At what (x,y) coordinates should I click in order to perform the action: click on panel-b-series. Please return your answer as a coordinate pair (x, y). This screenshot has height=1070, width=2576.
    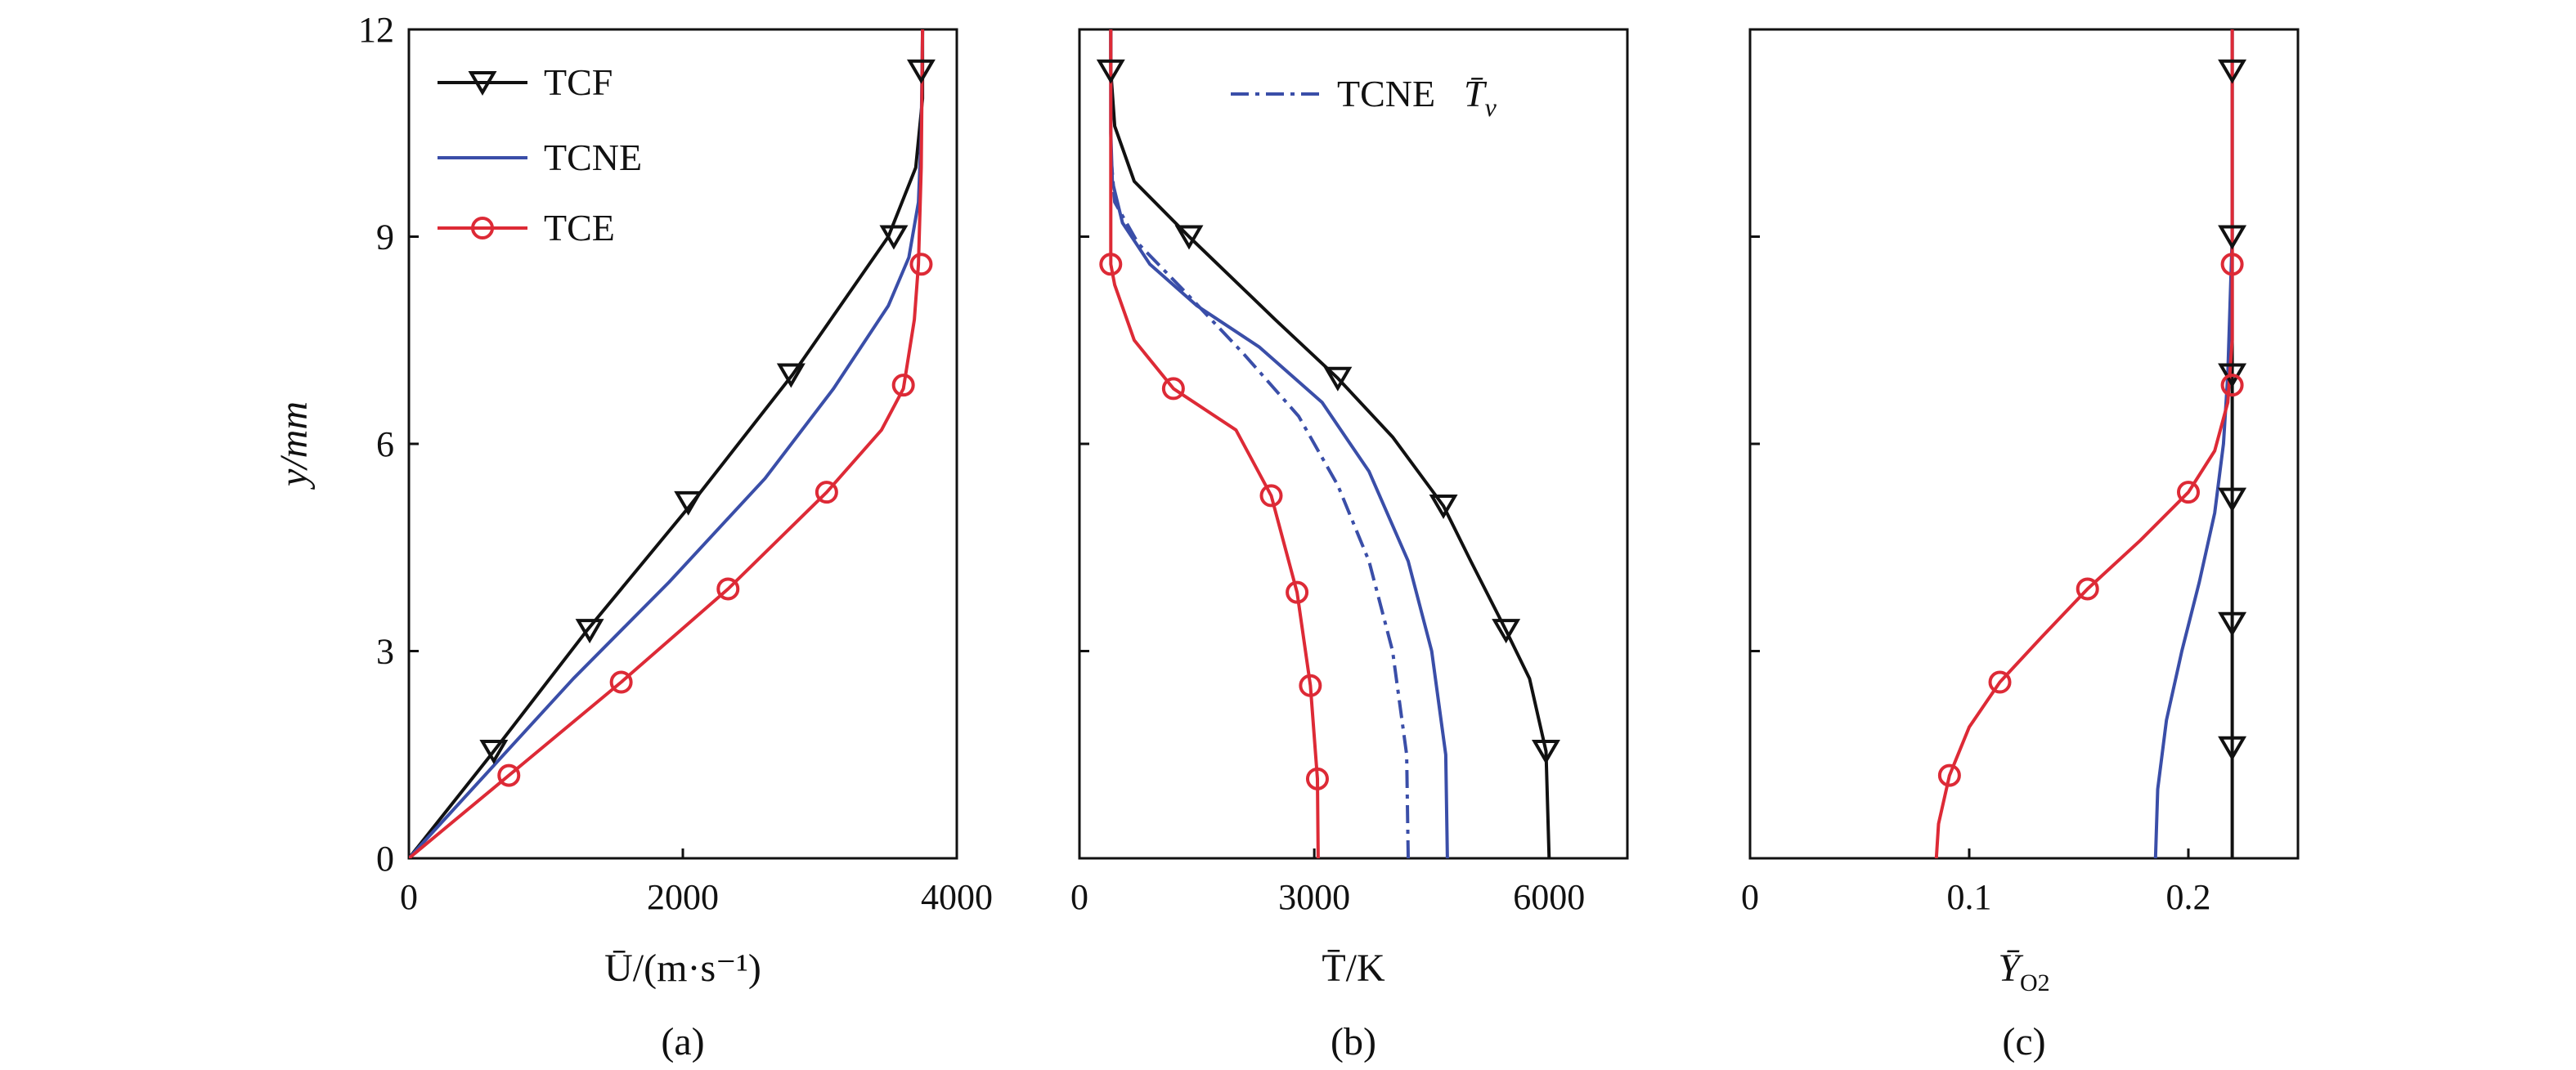
    Looking at the image, I should click on (1330, 443).